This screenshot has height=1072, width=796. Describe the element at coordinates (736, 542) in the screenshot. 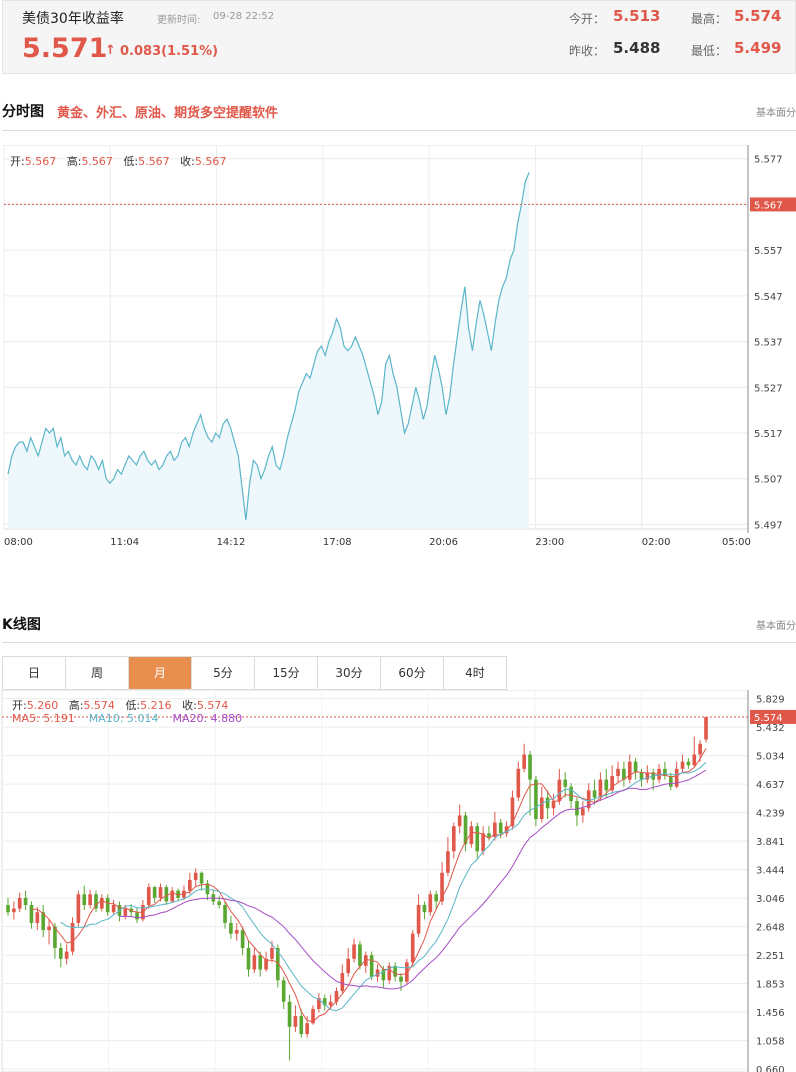

I see `x-tick-label: 05:00` at that location.